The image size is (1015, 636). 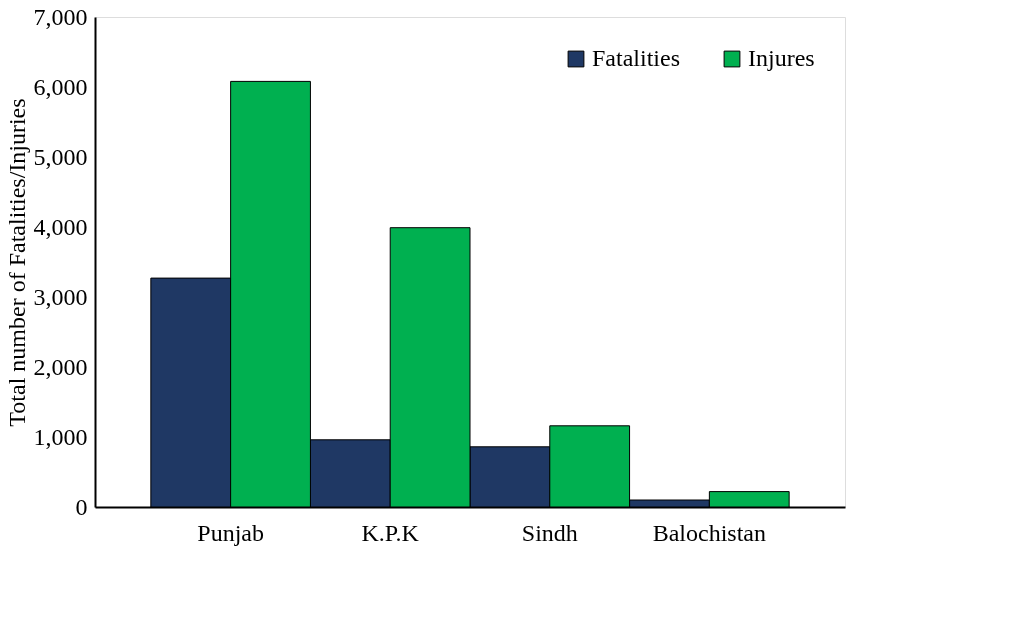 What do you see at coordinates (60, 366) in the screenshot?
I see `y-tick-label: 2,000` at bounding box center [60, 366].